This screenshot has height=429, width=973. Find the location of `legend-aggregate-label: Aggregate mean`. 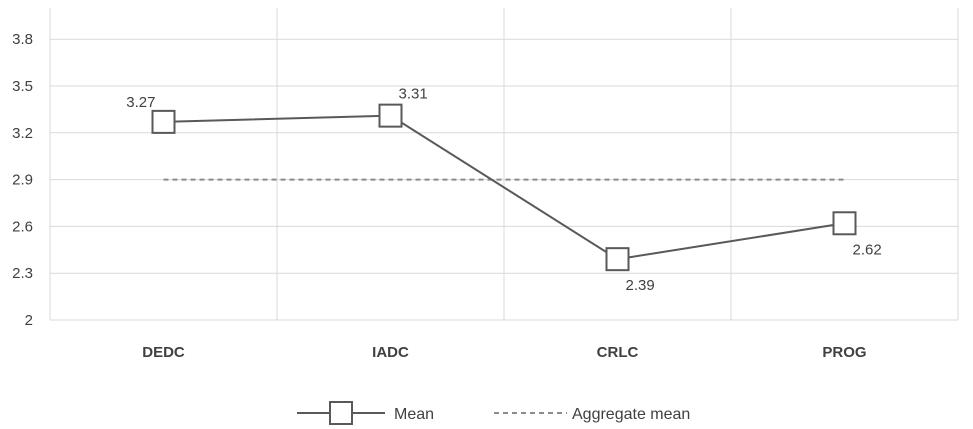

legend-aggregate-label: Aggregate mean is located at coordinates (631, 414).